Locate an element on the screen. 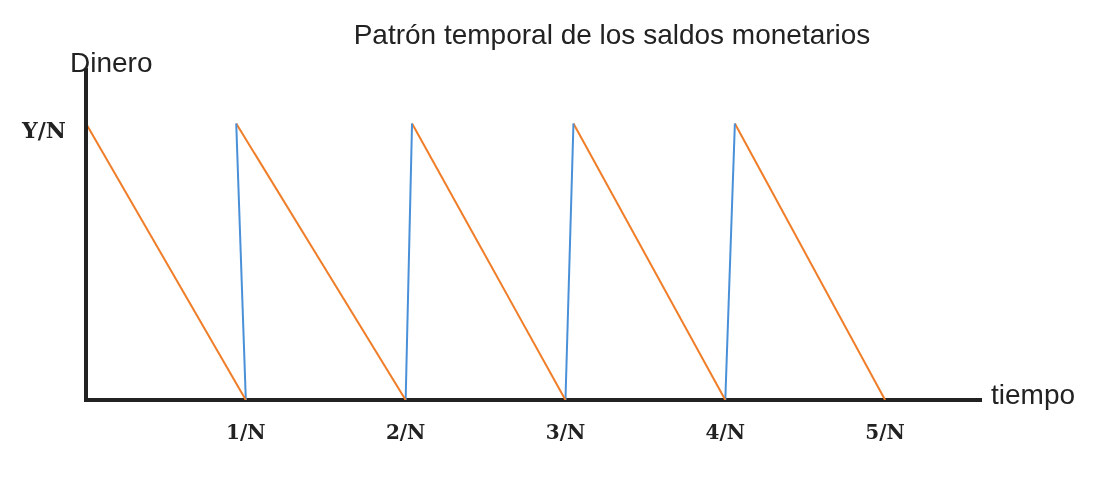  chart-title: Patrón temporal de los saldos monetarios is located at coordinates (612, 34).